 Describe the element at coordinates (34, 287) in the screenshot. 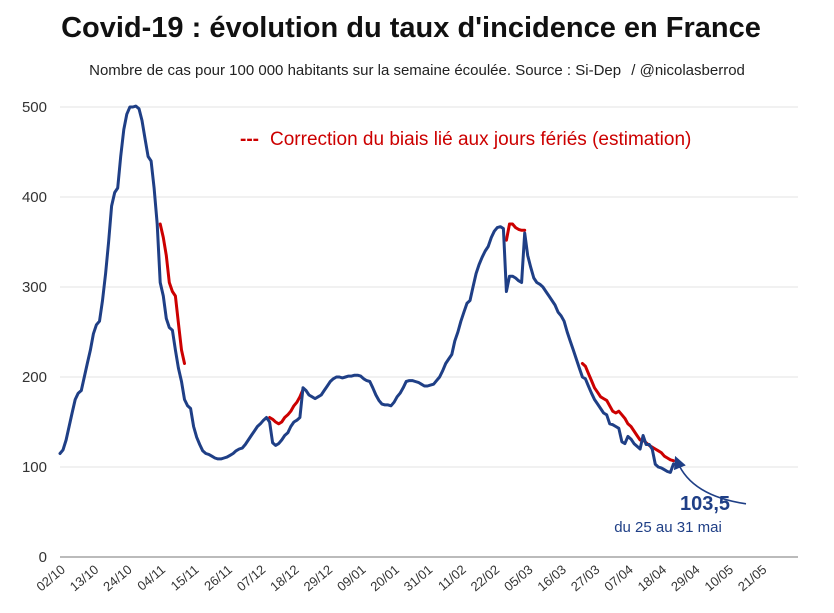

I see `y-tick-label: 300` at that location.